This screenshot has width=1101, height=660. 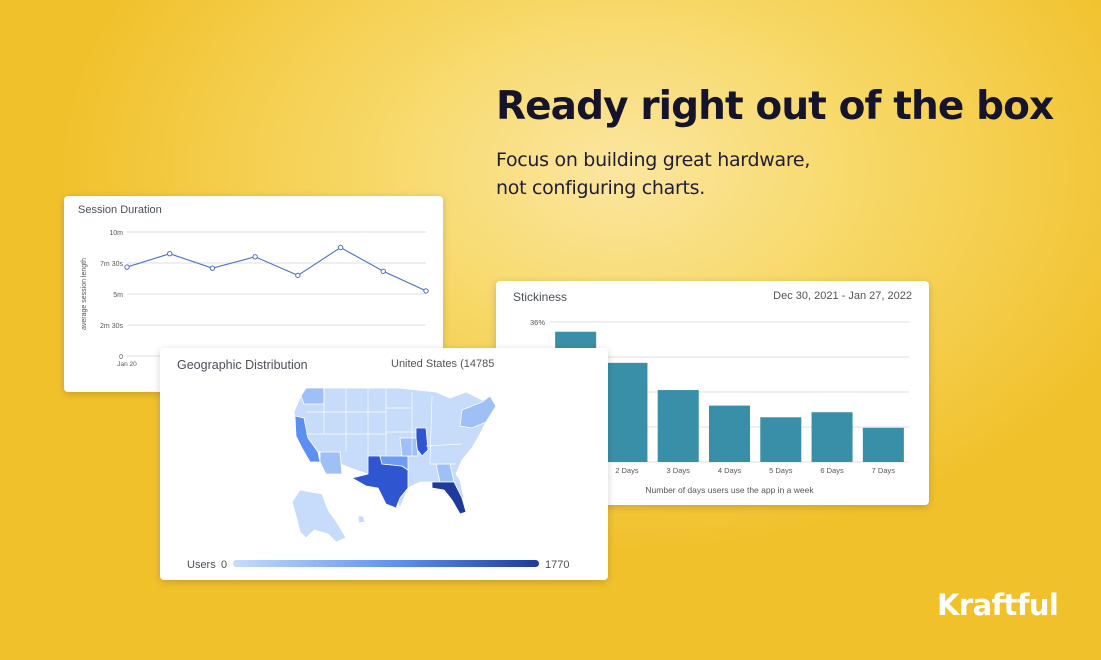 What do you see at coordinates (627, 470) in the screenshot?
I see `stickiness-x-tick-label: 2 Days` at bounding box center [627, 470].